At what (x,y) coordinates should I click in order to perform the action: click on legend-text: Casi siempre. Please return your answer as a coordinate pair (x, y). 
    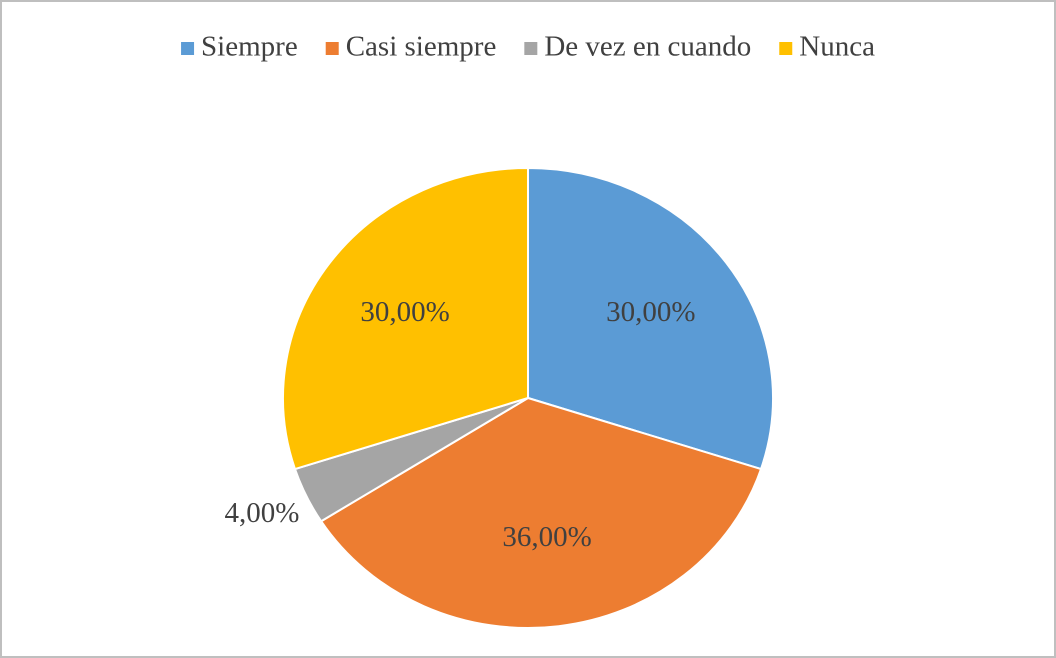
    Looking at the image, I should click on (421, 47).